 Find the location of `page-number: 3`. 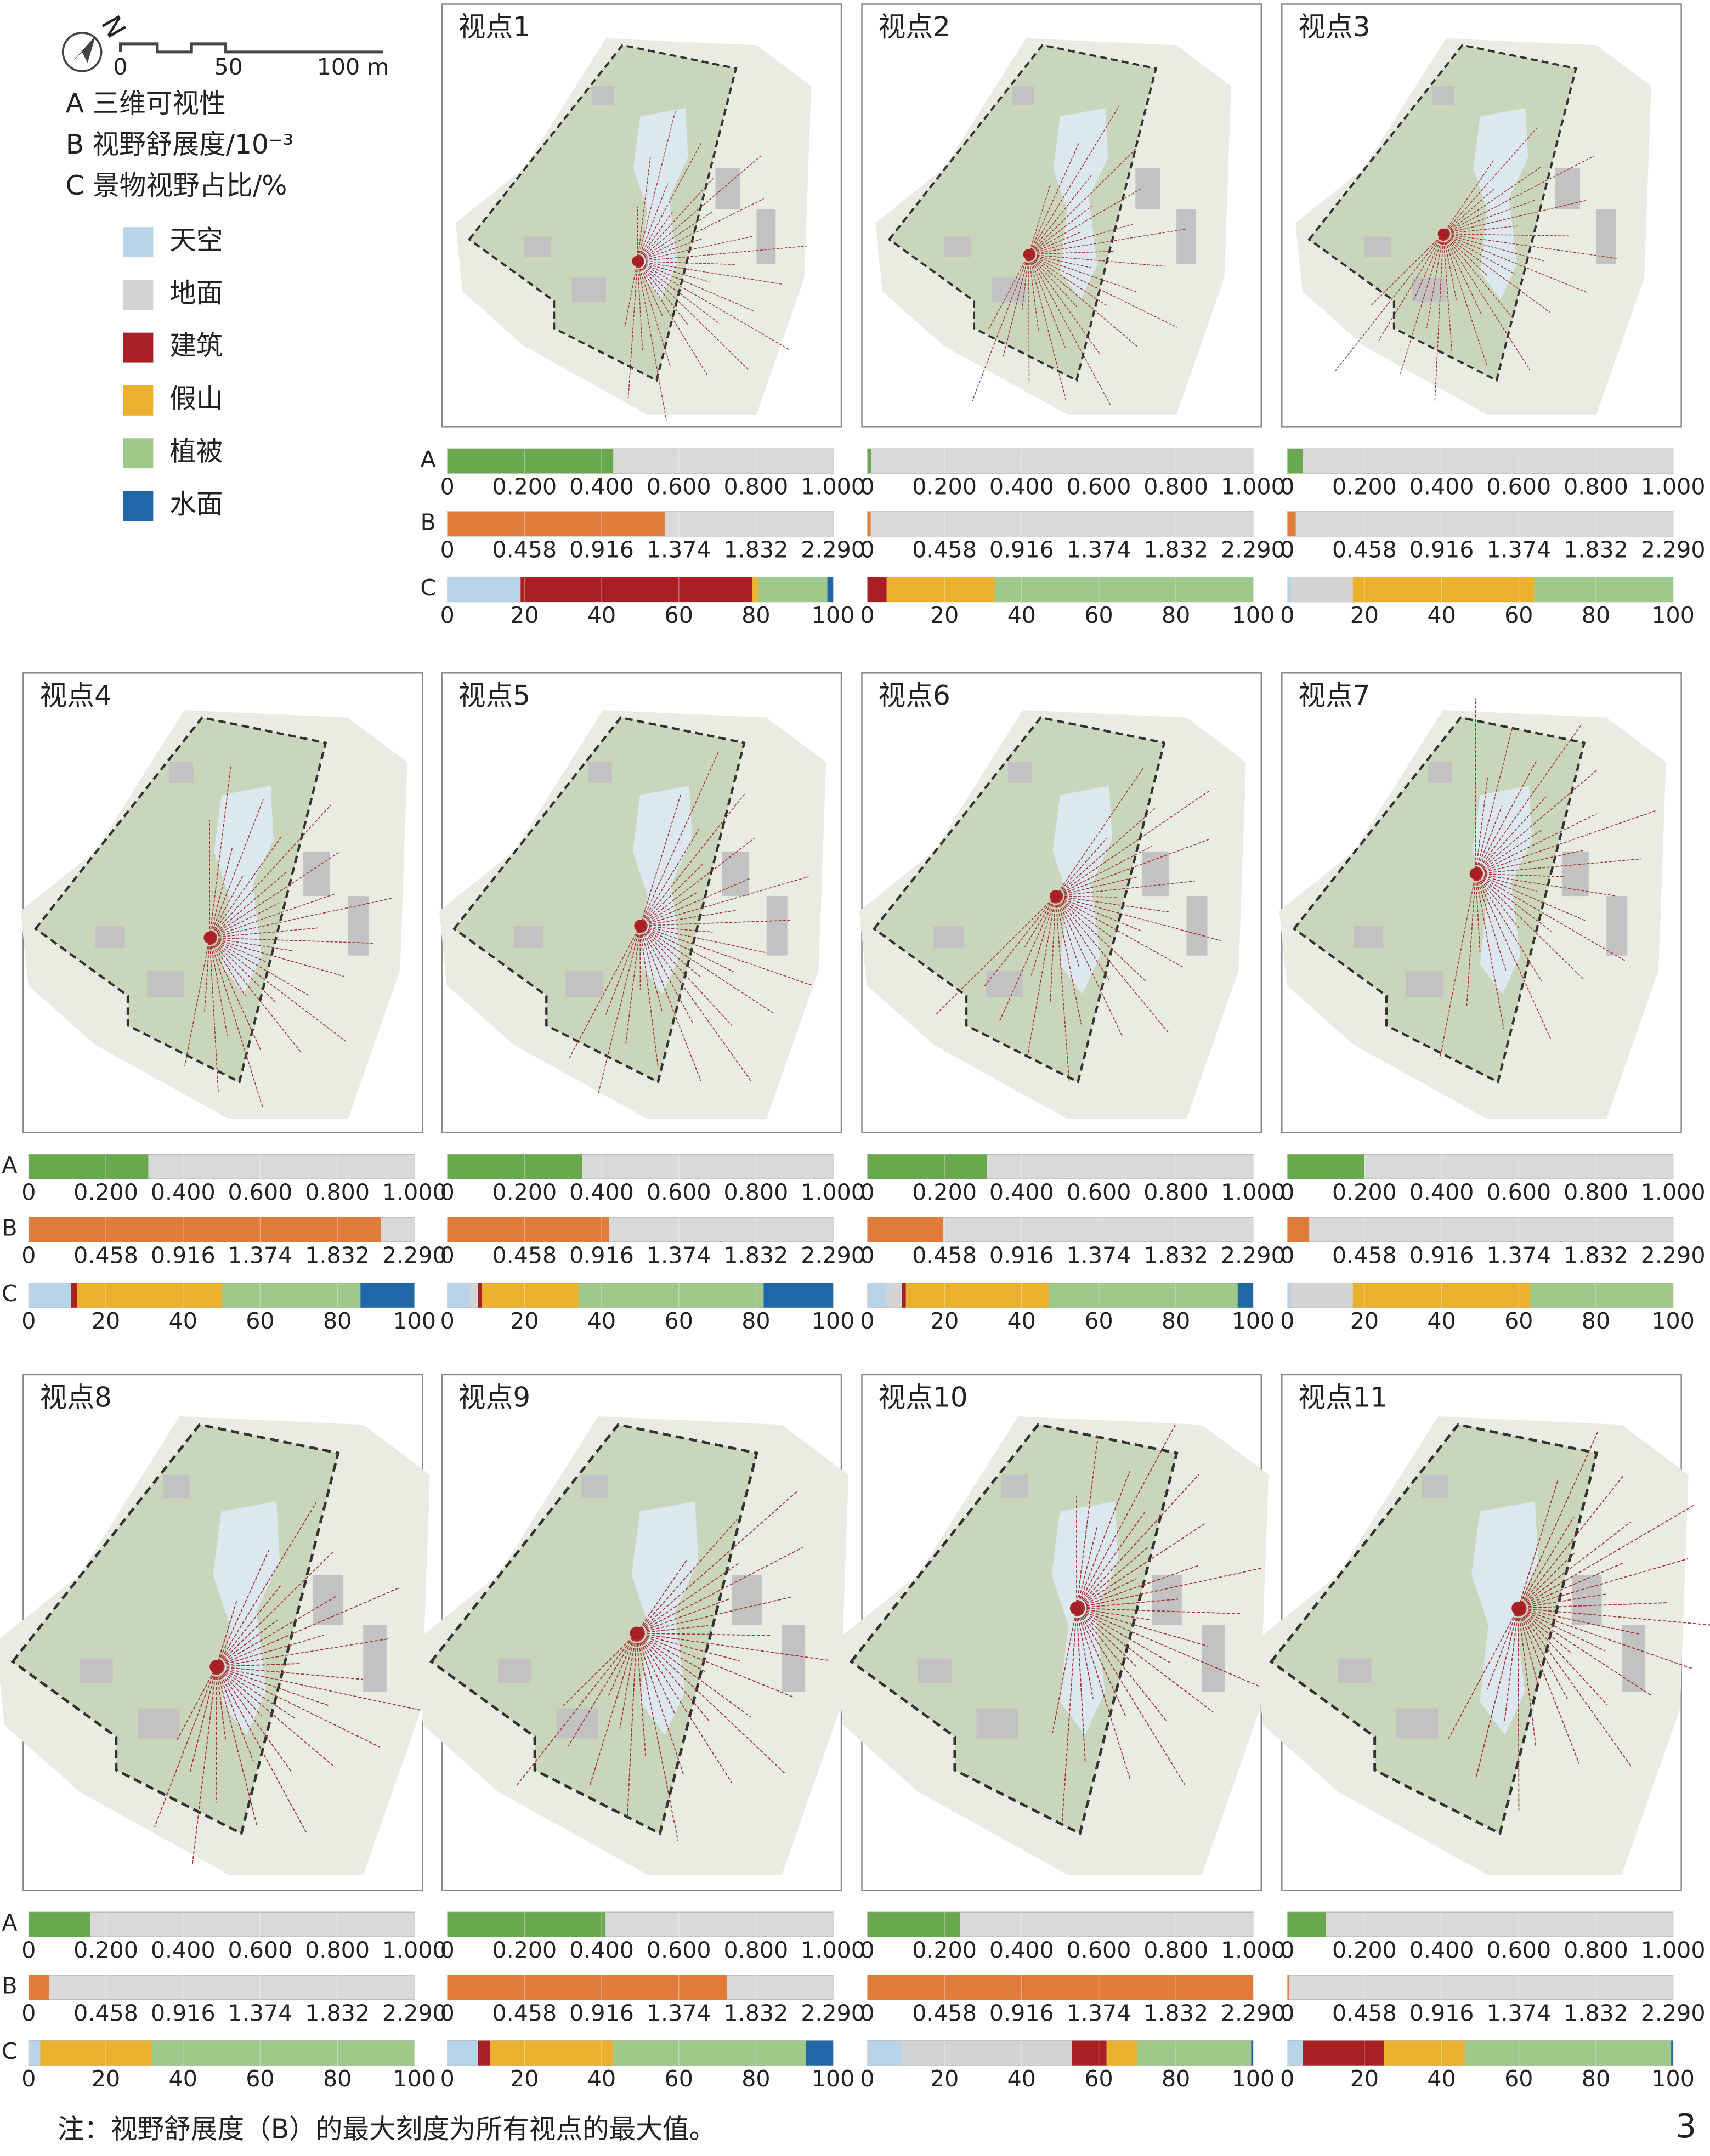

page-number: 3 is located at coordinates (1685, 2126).